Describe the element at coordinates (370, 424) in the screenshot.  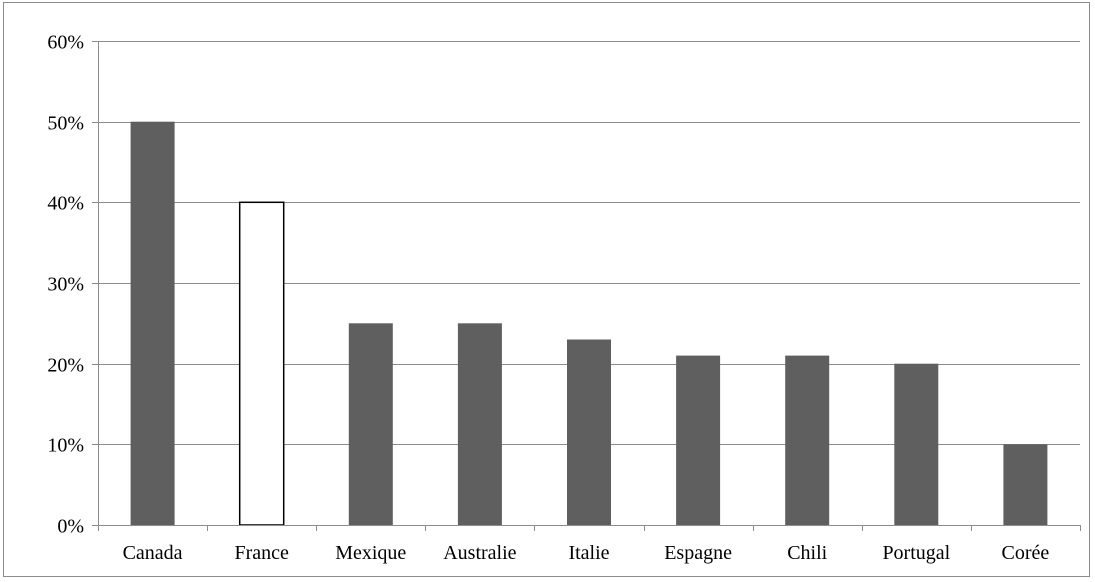
I see `bar-mexique` at that location.